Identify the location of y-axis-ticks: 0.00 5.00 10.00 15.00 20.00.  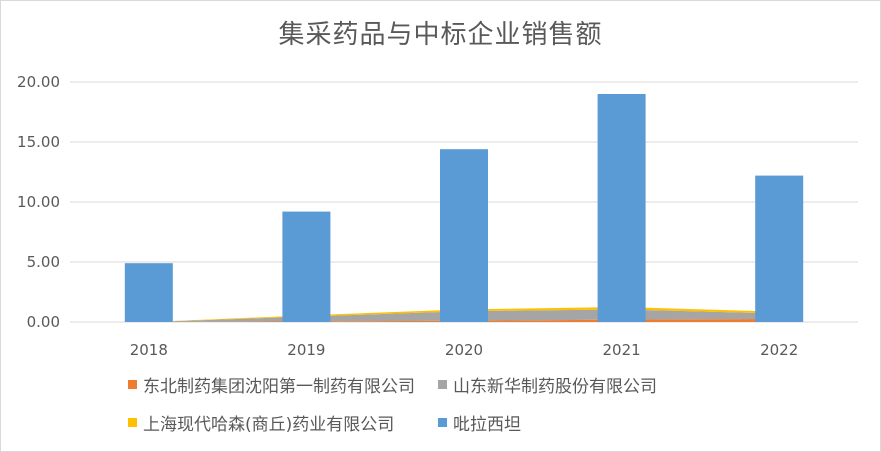
(38, 202).